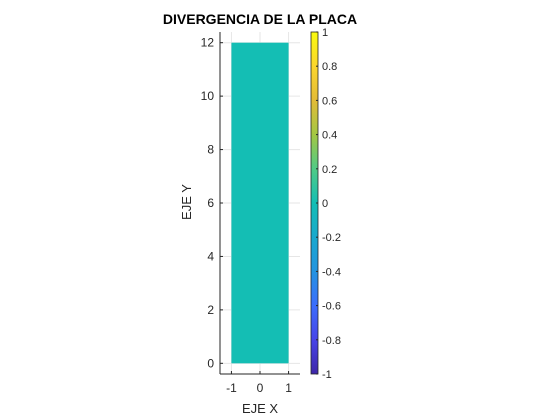 This screenshot has width=560, height=420. What do you see at coordinates (331, 272) in the screenshot?
I see `colorbar-tick-label: -0.4` at bounding box center [331, 272].